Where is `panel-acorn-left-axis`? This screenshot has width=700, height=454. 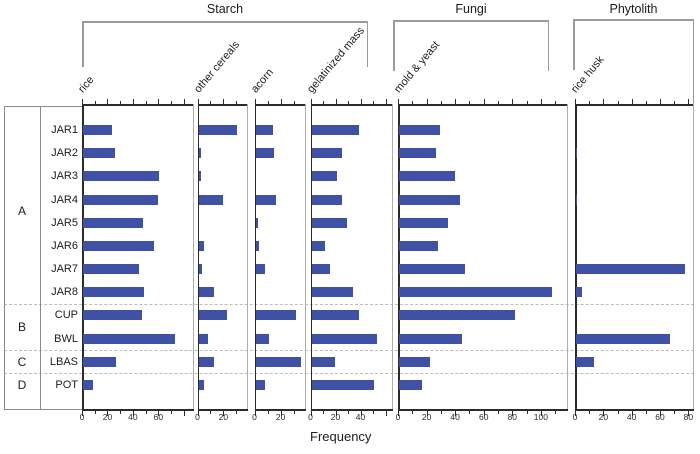 panel-acorn-left-axis is located at coordinates (255, 256).